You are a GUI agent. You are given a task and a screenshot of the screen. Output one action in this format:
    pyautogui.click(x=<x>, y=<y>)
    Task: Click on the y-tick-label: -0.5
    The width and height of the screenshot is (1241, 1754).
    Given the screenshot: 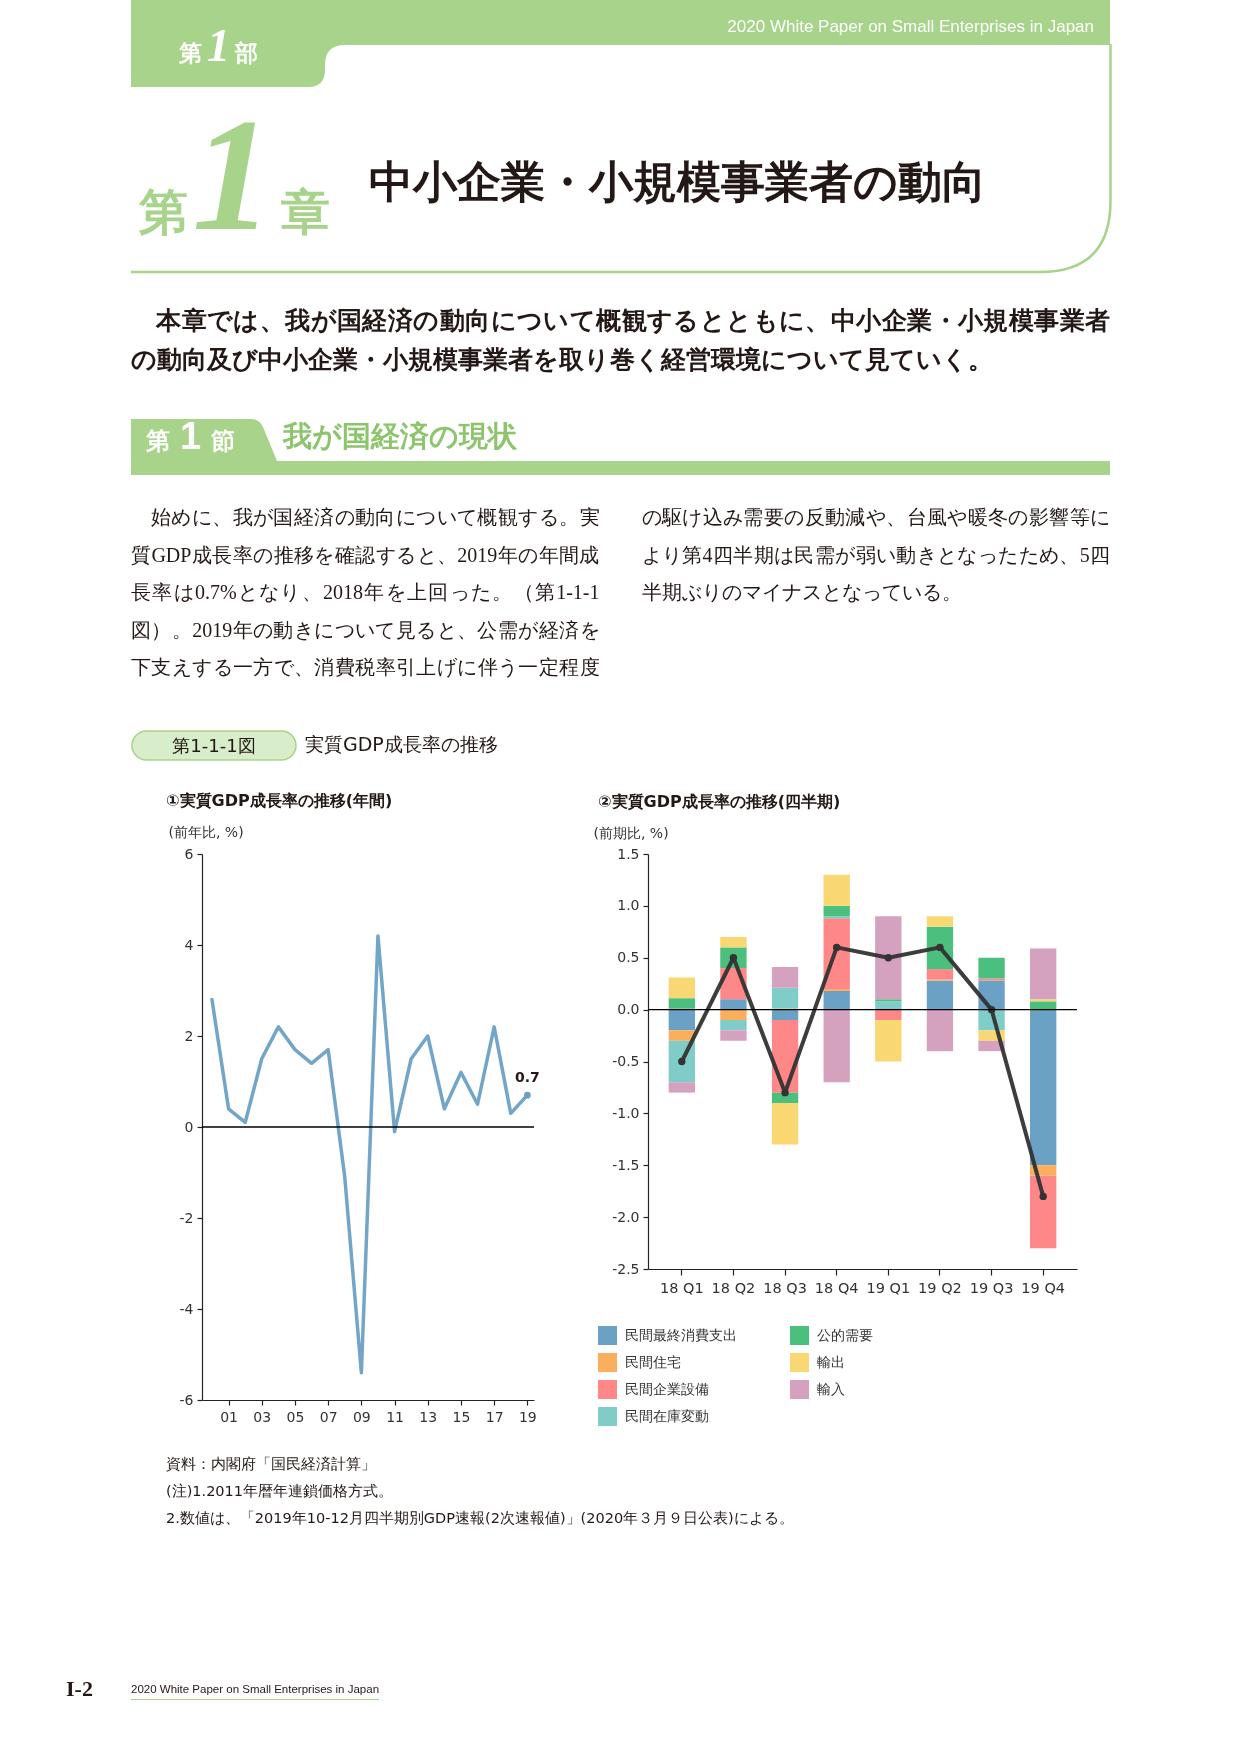 What is the action you would take?
    pyautogui.click(x=626, y=1061)
    